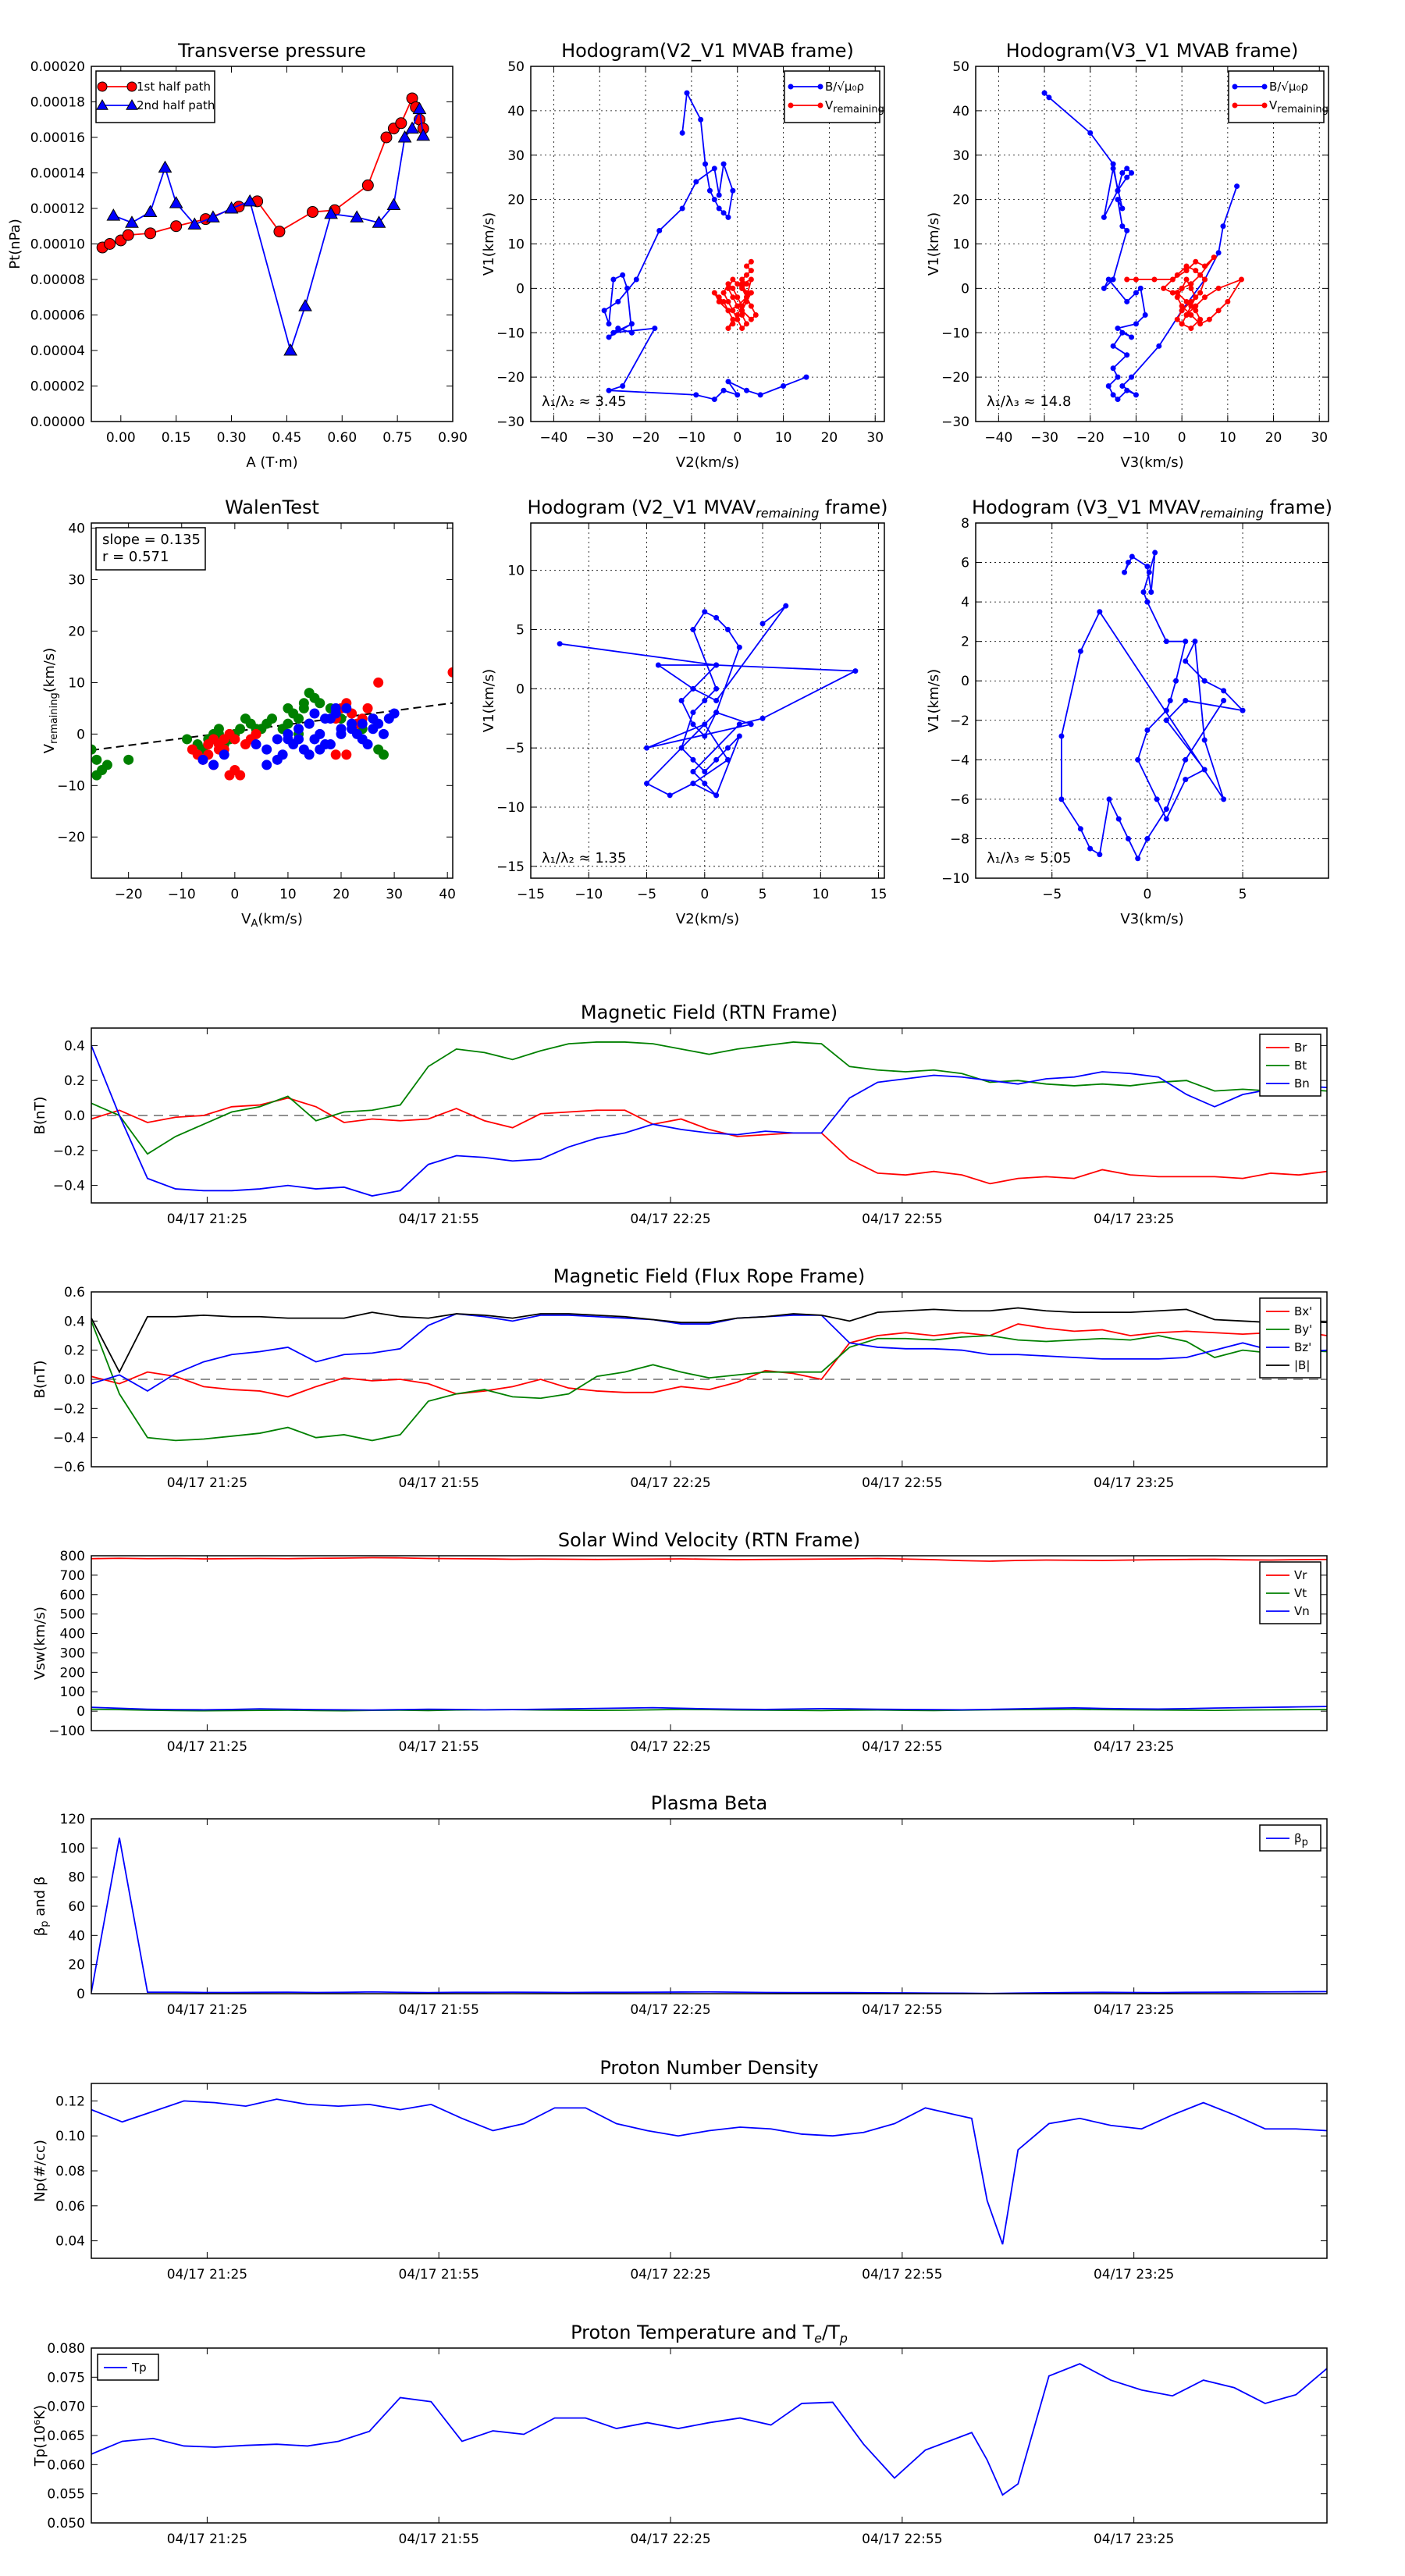 Image resolution: width=1405 pixels, height=2576 pixels. What do you see at coordinates (66, 2524) in the screenshot?
I see `y-tick-label: 0.050` at bounding box center [66, 2524].